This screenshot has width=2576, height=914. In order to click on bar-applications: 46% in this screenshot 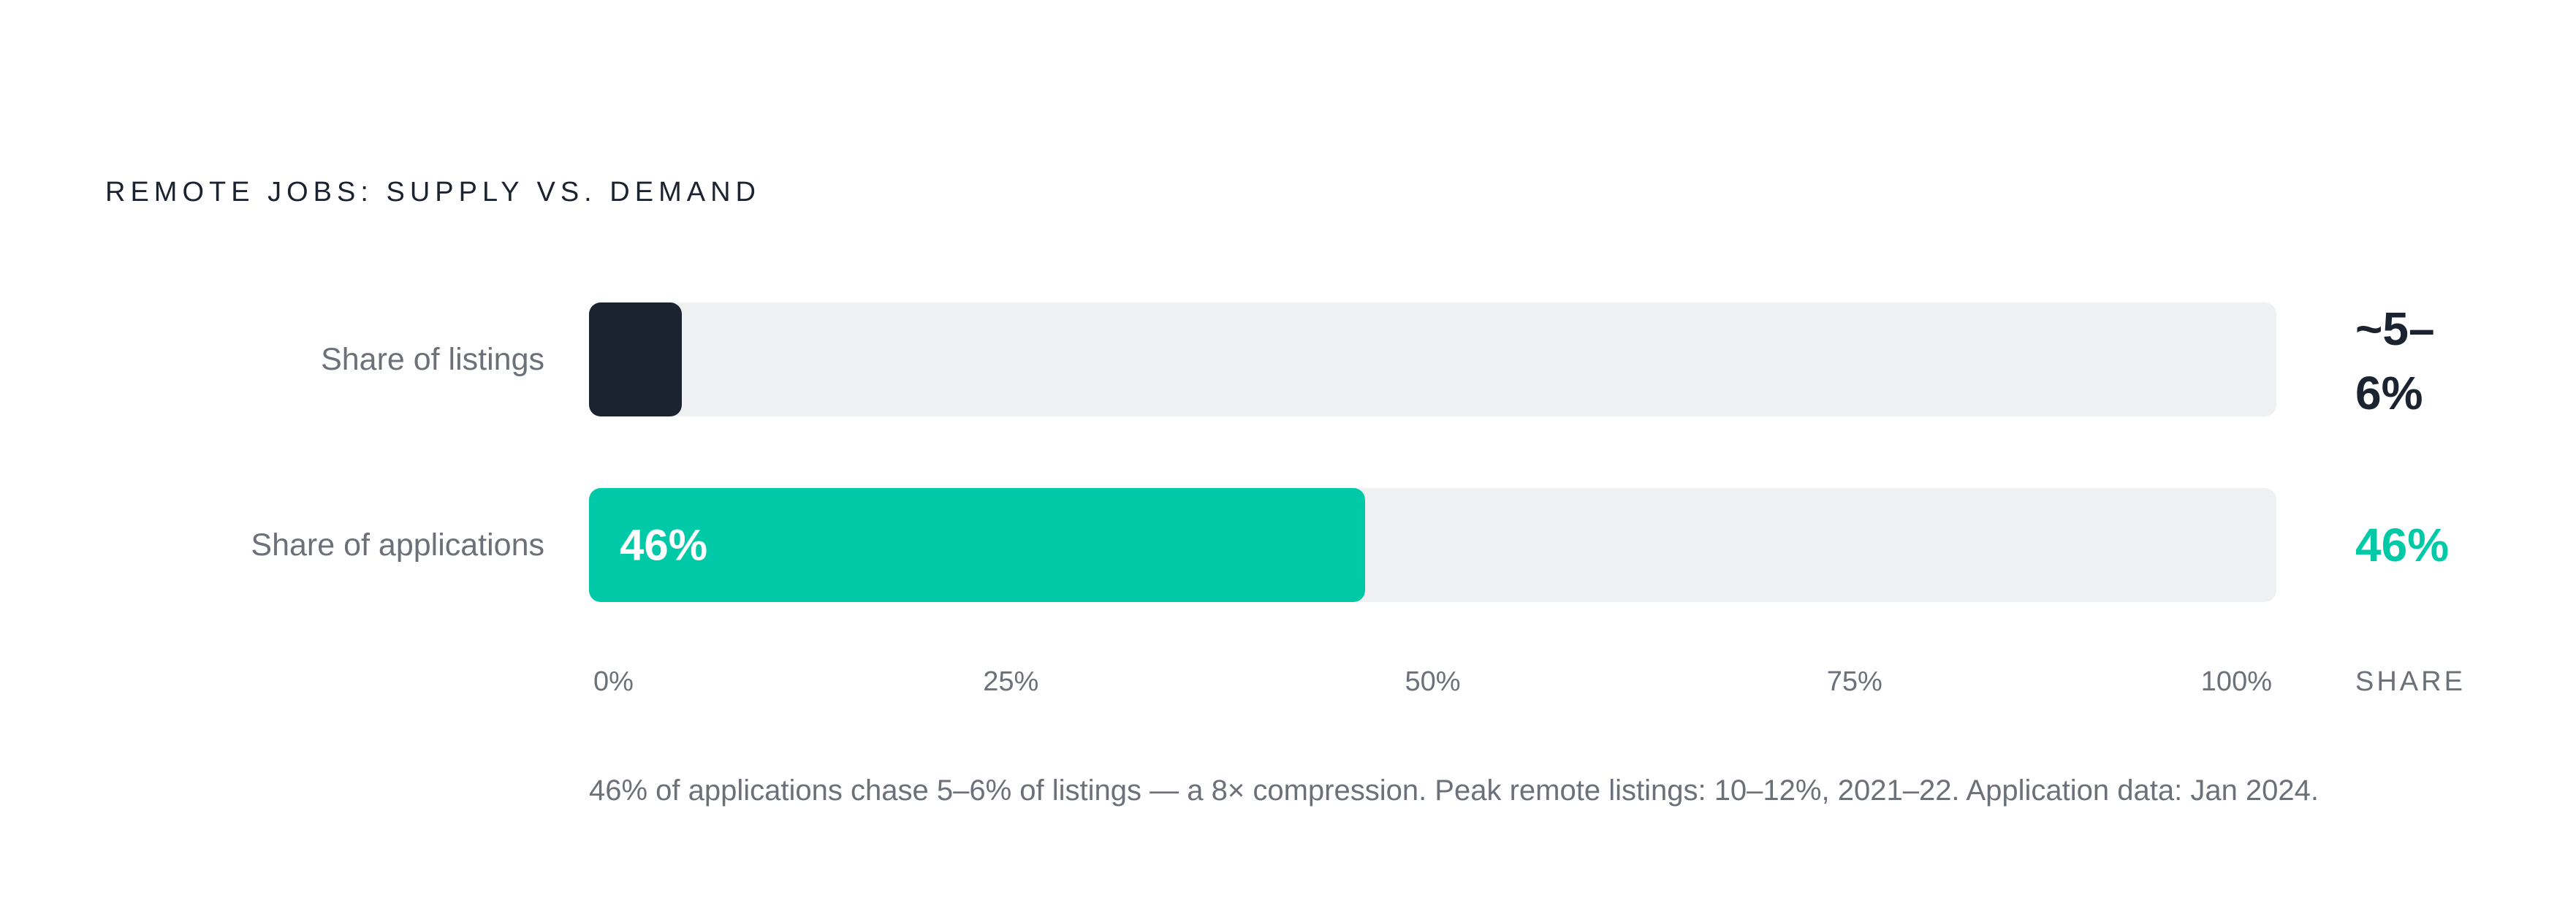, I will do `click(977, 545)`.